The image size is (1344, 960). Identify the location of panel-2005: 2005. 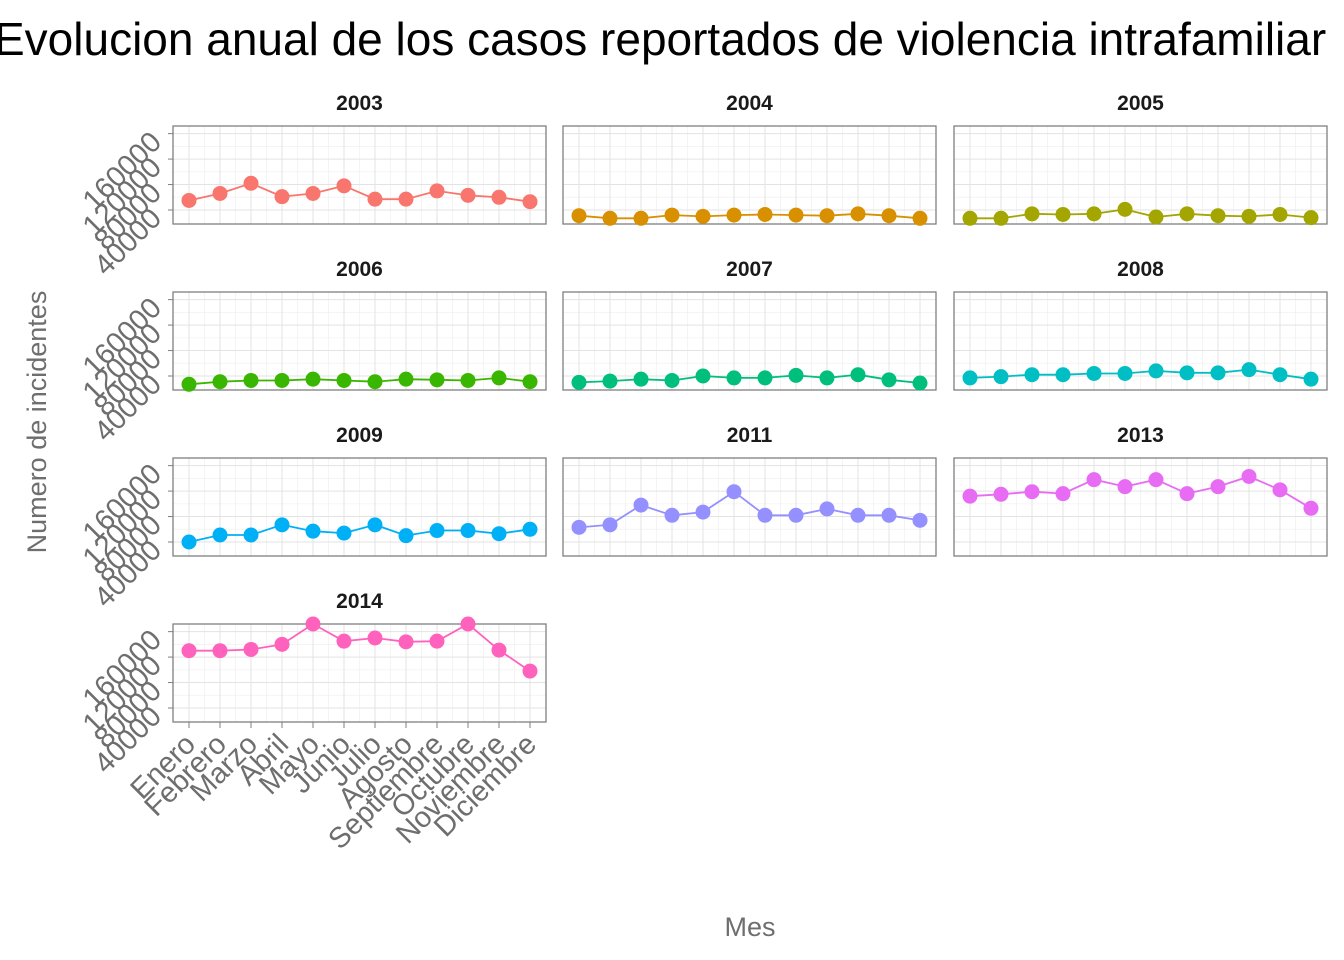
(1140, 159).